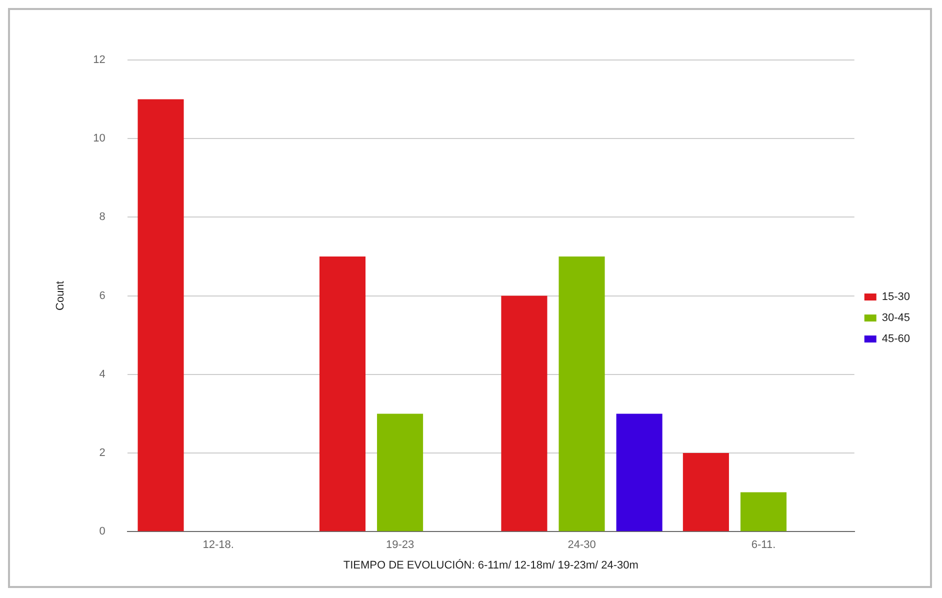  Describe the element at coordinates (102, 374) in the screenshot. I see `y-tick-label: 4` at that location.